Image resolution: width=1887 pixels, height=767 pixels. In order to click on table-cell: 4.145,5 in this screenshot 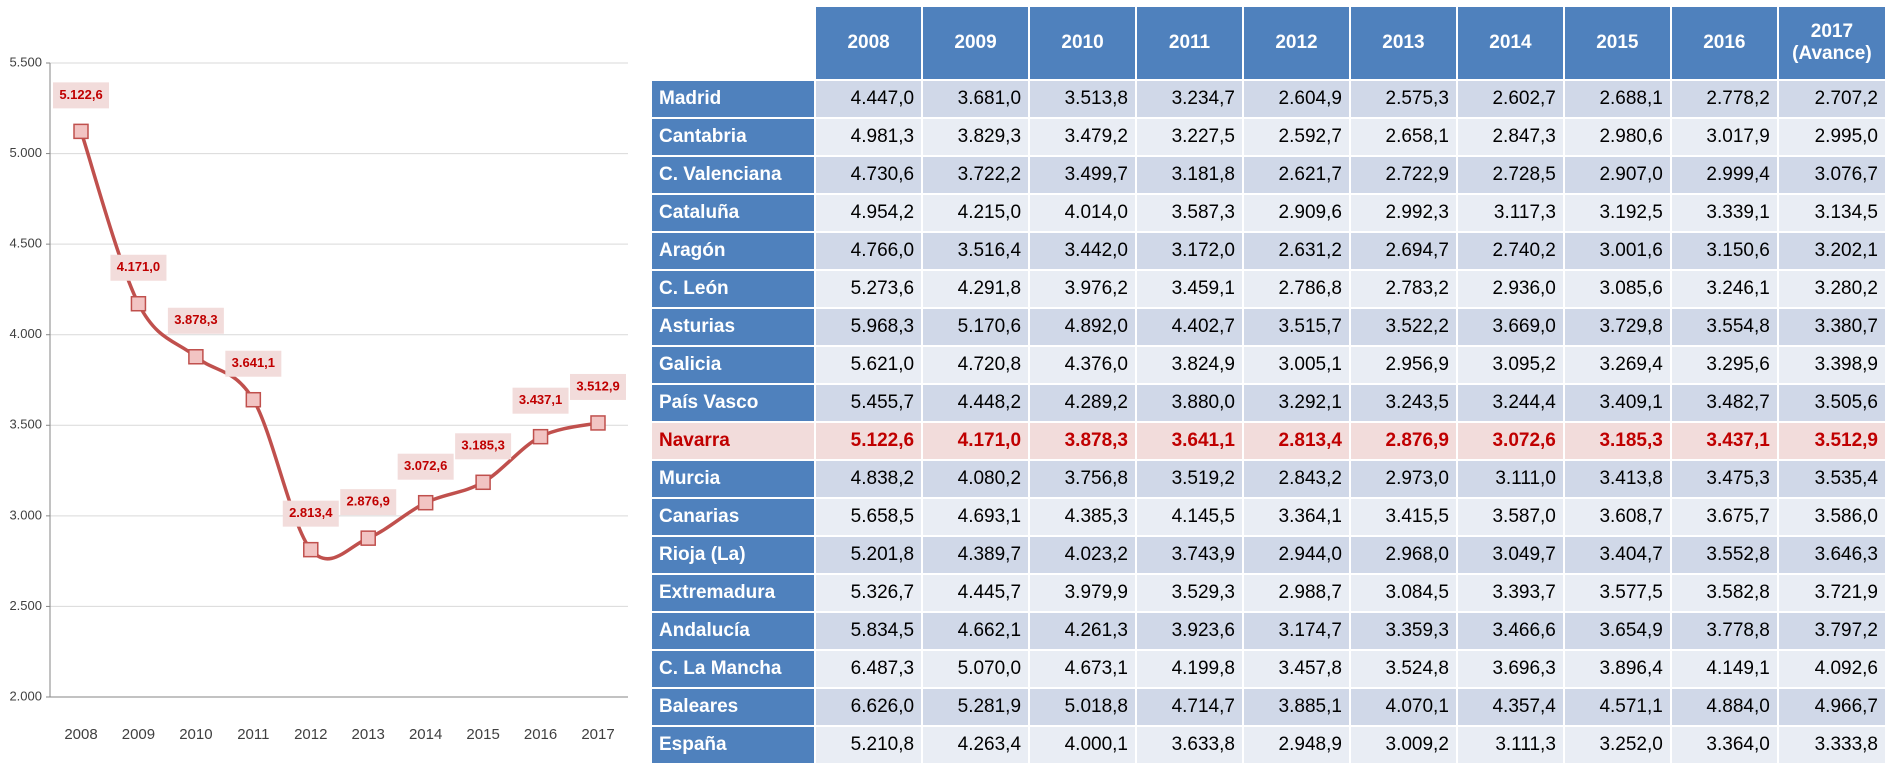, I will do `click(1189, 517)`.